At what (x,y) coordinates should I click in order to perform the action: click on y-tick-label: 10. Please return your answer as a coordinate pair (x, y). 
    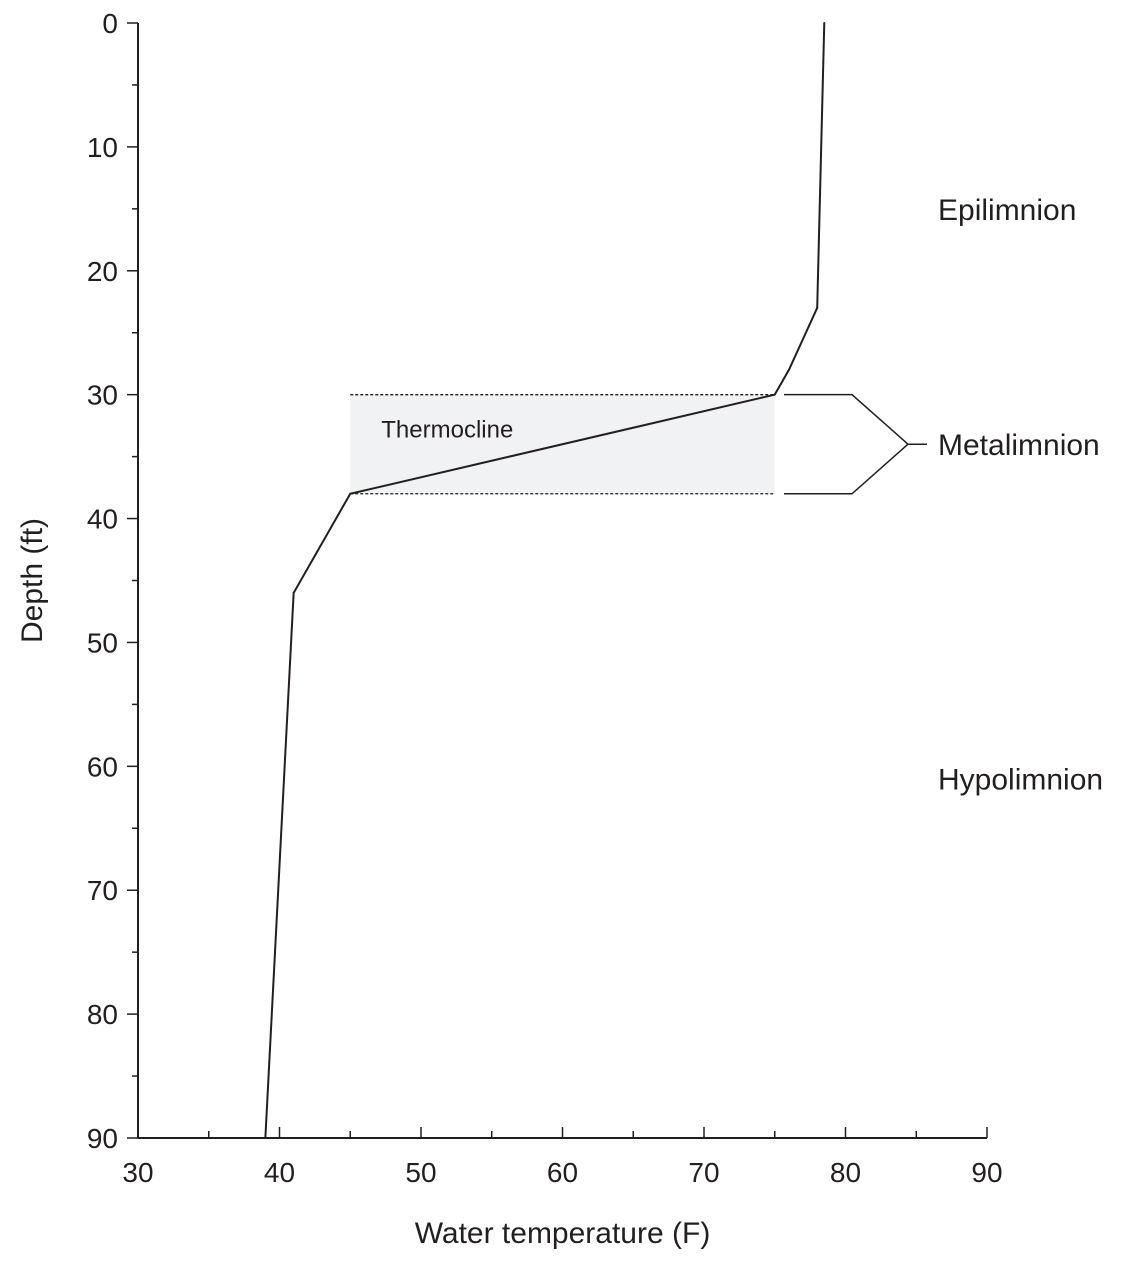
    Looking at the image, I should click on (102, 147).